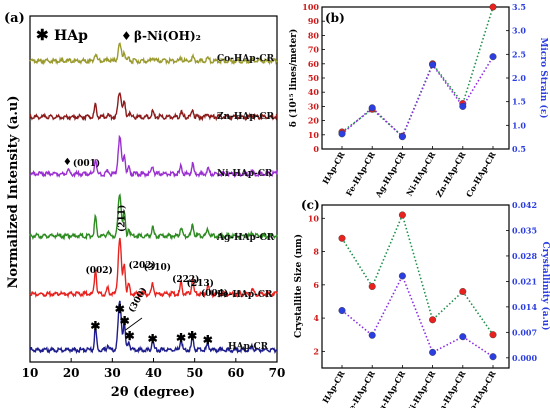 The width and height of the screenshot is (550, 408). What do you see at coordinates (314, 21) in the screenshot?
I see `left-tick-label: 90` at bounding box center [314, 21].